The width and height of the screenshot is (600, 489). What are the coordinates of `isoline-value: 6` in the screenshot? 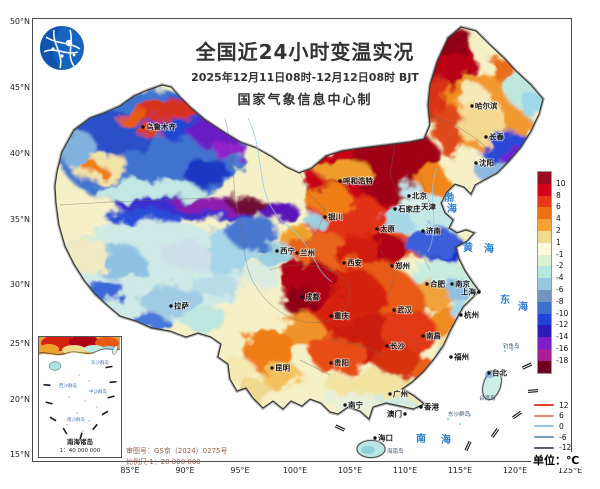 It's located at (561, 416).